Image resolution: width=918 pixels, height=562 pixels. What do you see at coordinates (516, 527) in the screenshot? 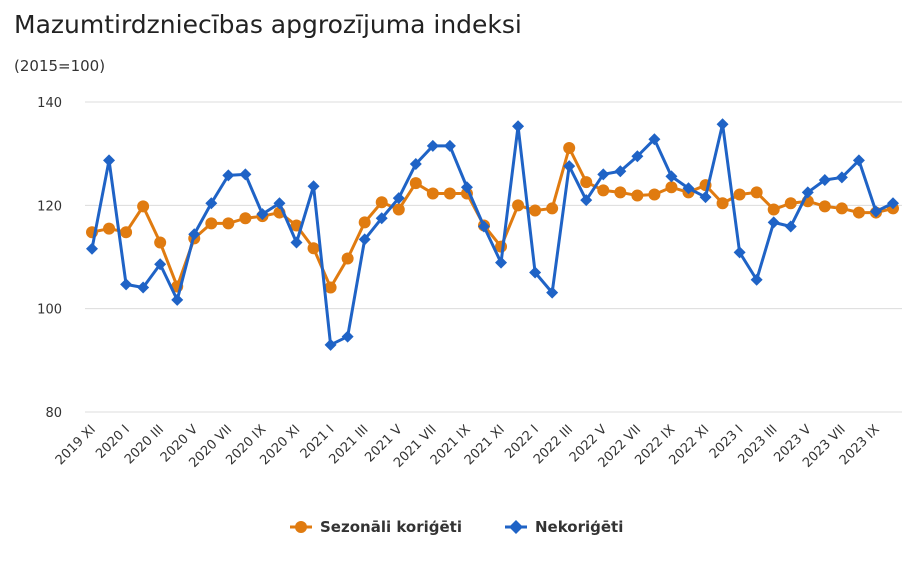
I see `legend-diamond-icon` at bounding box center [516, 527].